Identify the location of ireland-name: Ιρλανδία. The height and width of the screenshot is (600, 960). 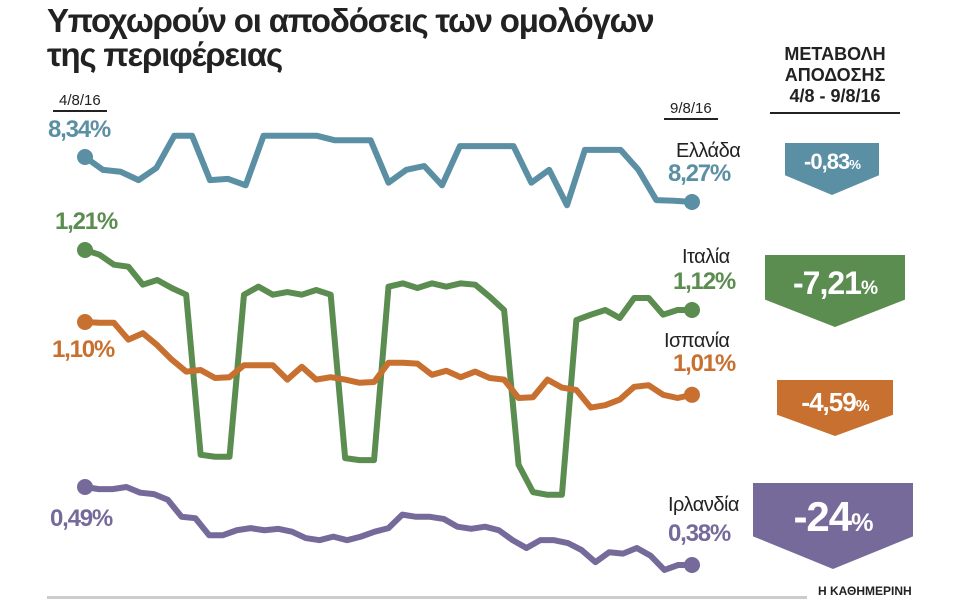
(703, 505).